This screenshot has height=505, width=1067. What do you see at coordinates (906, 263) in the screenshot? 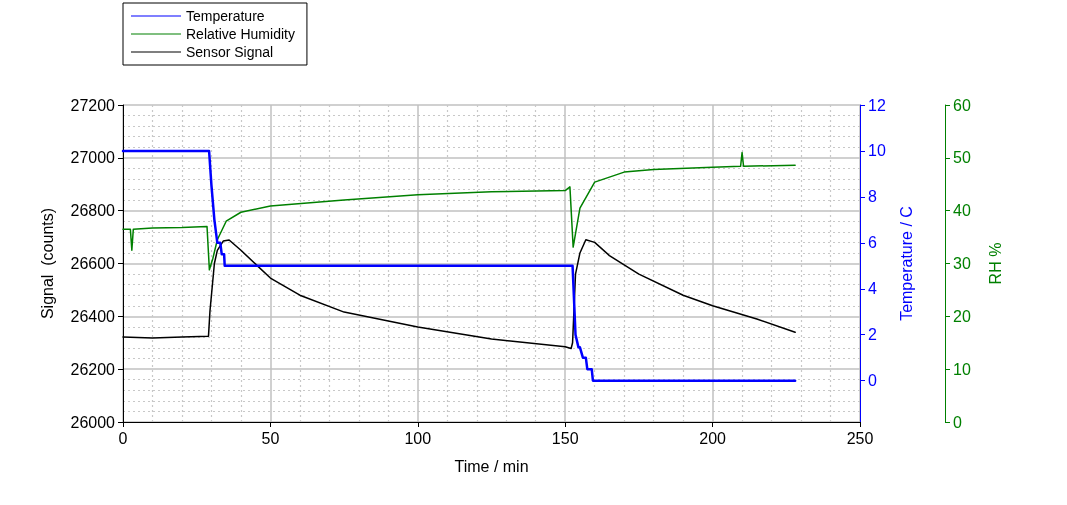
I see `y2-axis-title: Temperature / C` at bounding box center [906, 263].